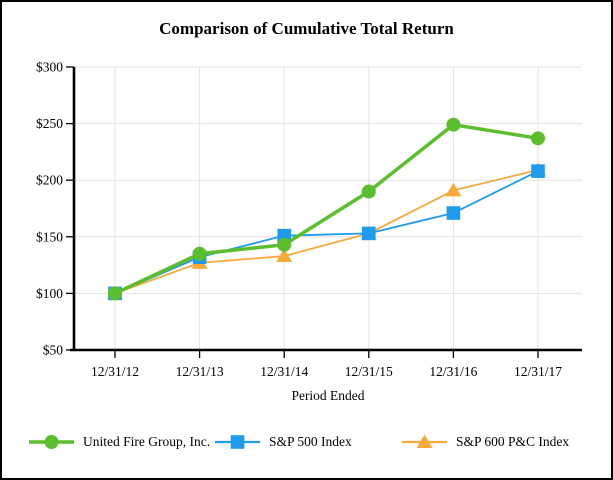 The width and height of the screenshot is (613, 480). I want to click on svg-text: 12/31/12, so click(115, 371).